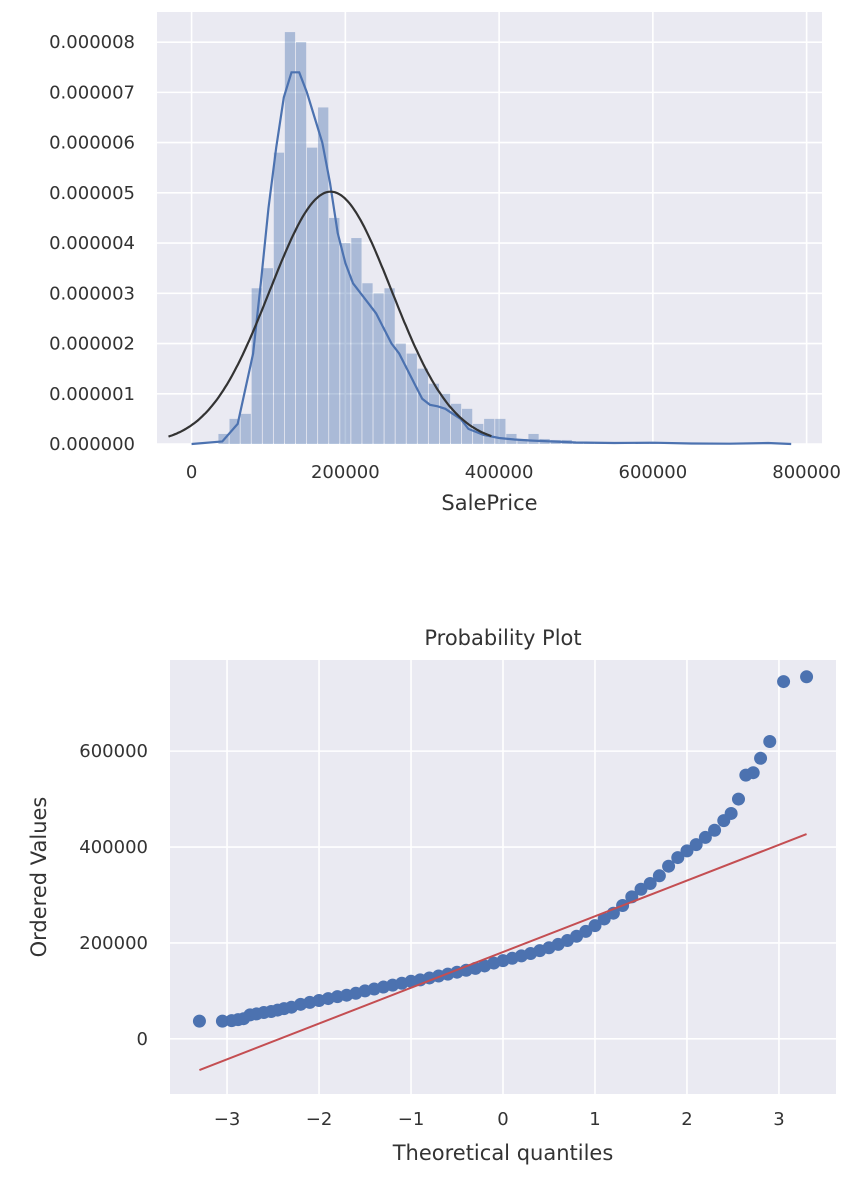  What do you see at coordinates (92, 92) in the screenshot?
I see `y-tick-label: 0.000007` at bounding box center [92, 92].